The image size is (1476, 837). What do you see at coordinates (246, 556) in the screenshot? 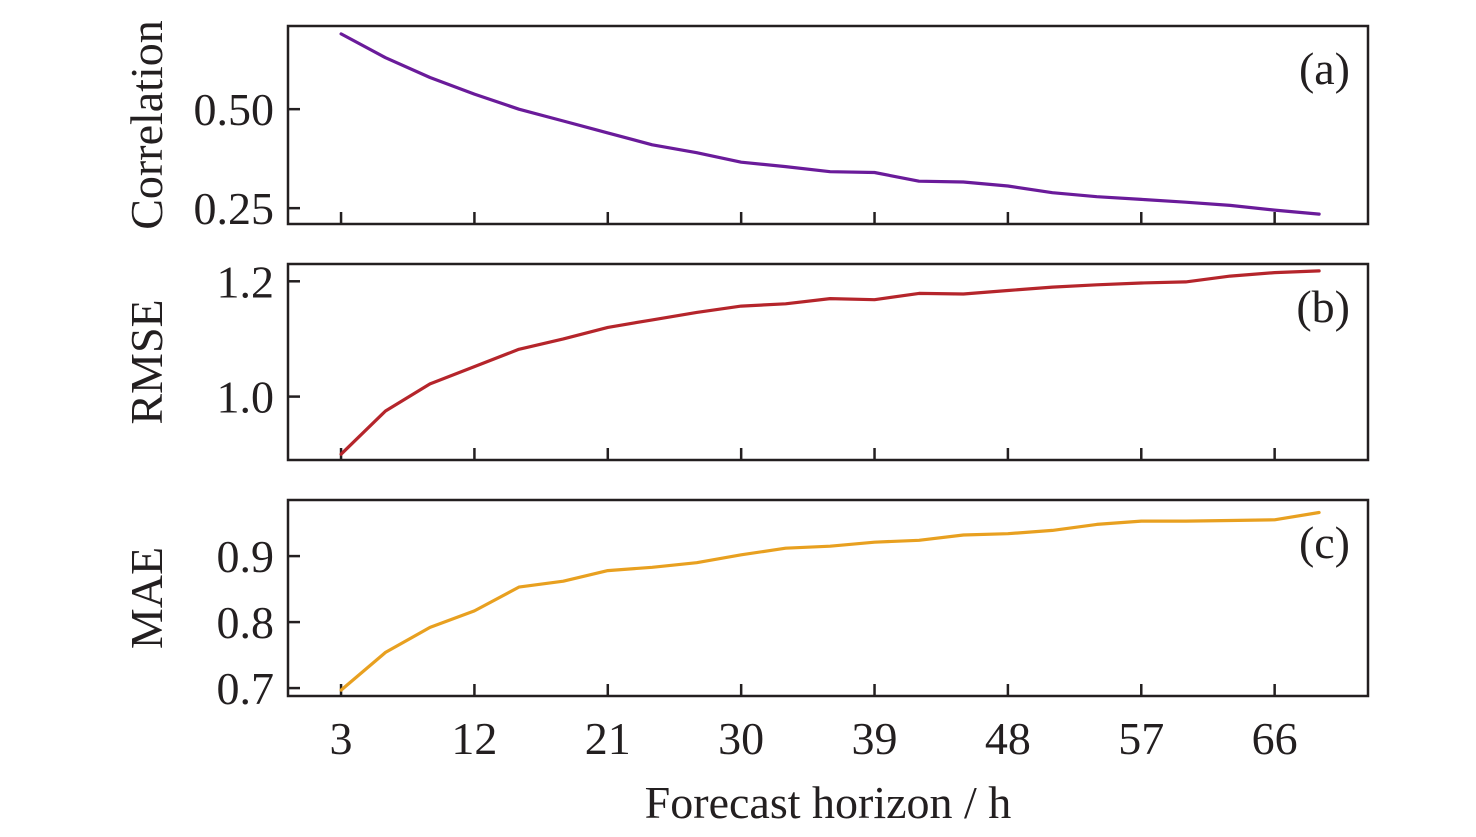
I see `y-tick-label: 0.9` at bounding box center [246, 556].